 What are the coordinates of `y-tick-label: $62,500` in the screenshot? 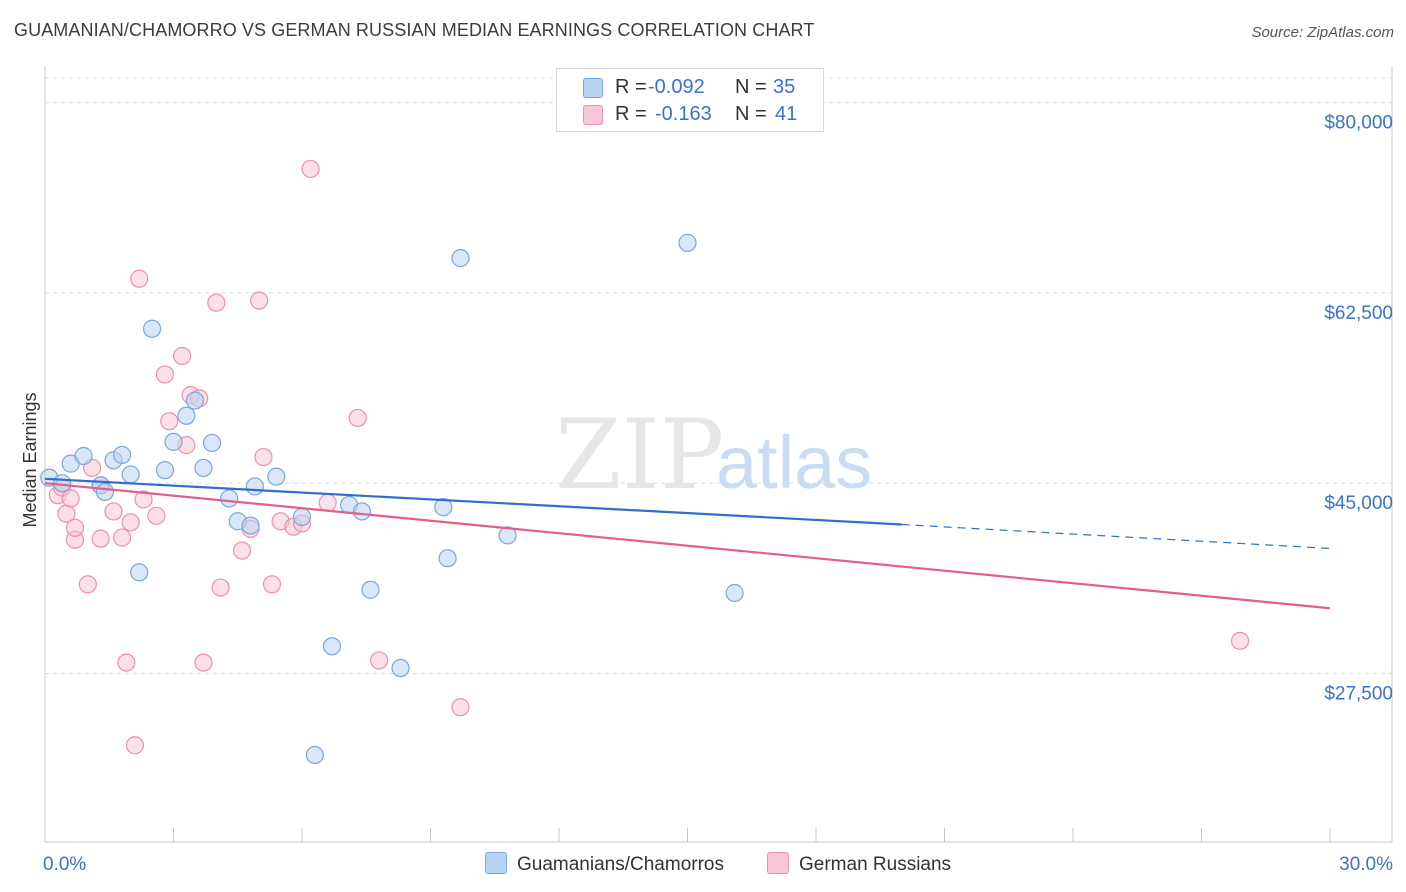 It's located at (1358, 313).